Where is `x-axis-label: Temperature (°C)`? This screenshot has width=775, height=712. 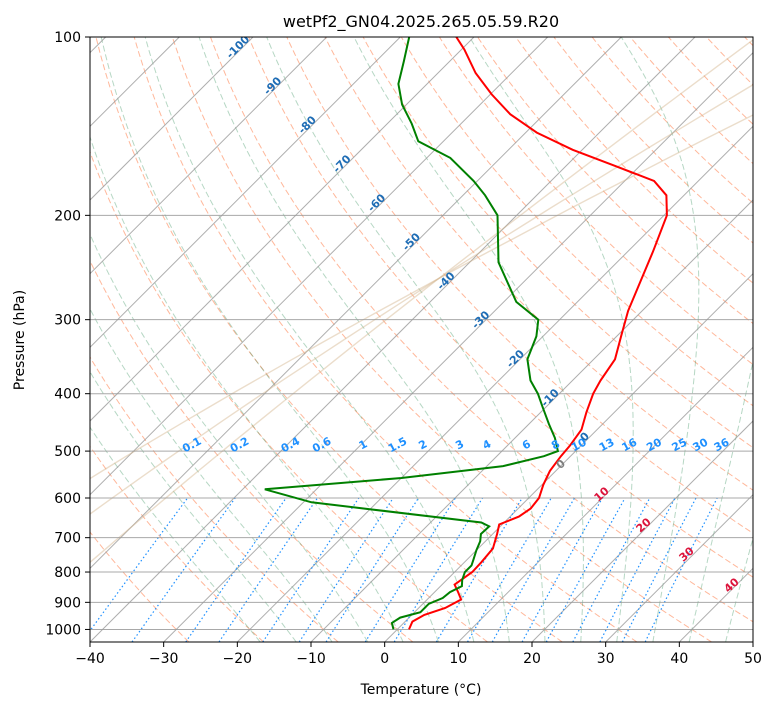
x-axis-label: Temperature (°C) is located at coordinates (421, 690).